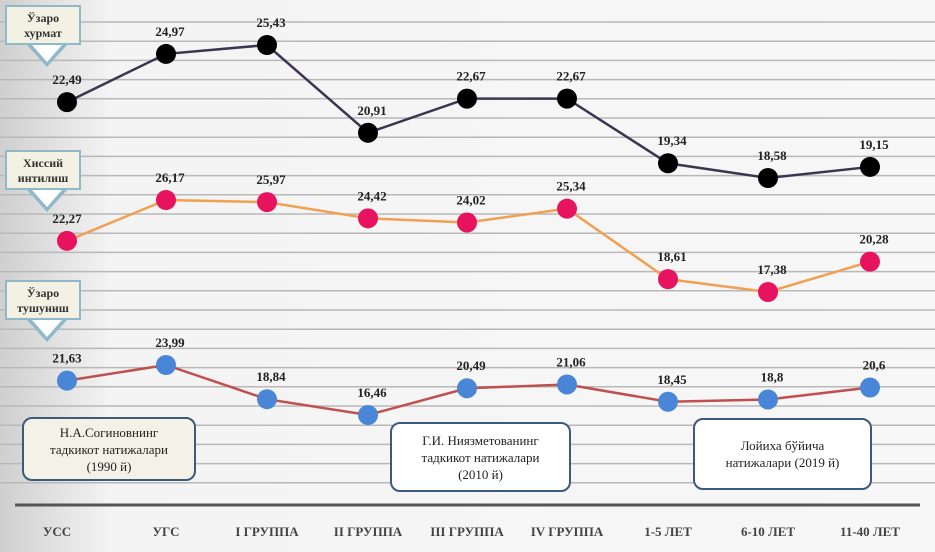 This screenshot has height=552, width=935. Describe the element at coordinates (470, 200) in the screenshot. I see `data-label: 24,02` at that location.